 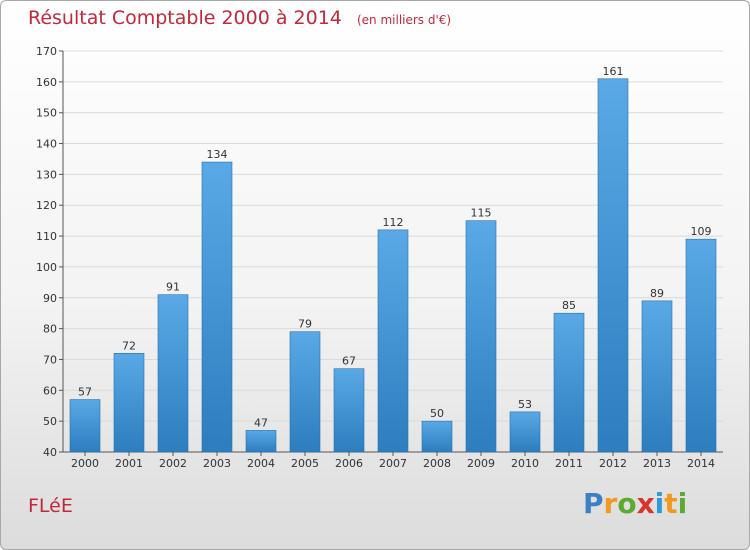 What do you see at coordinates (46, 82) in the screenshot?
I see `y-tick-label: 160` at bounding box center [46, 82].